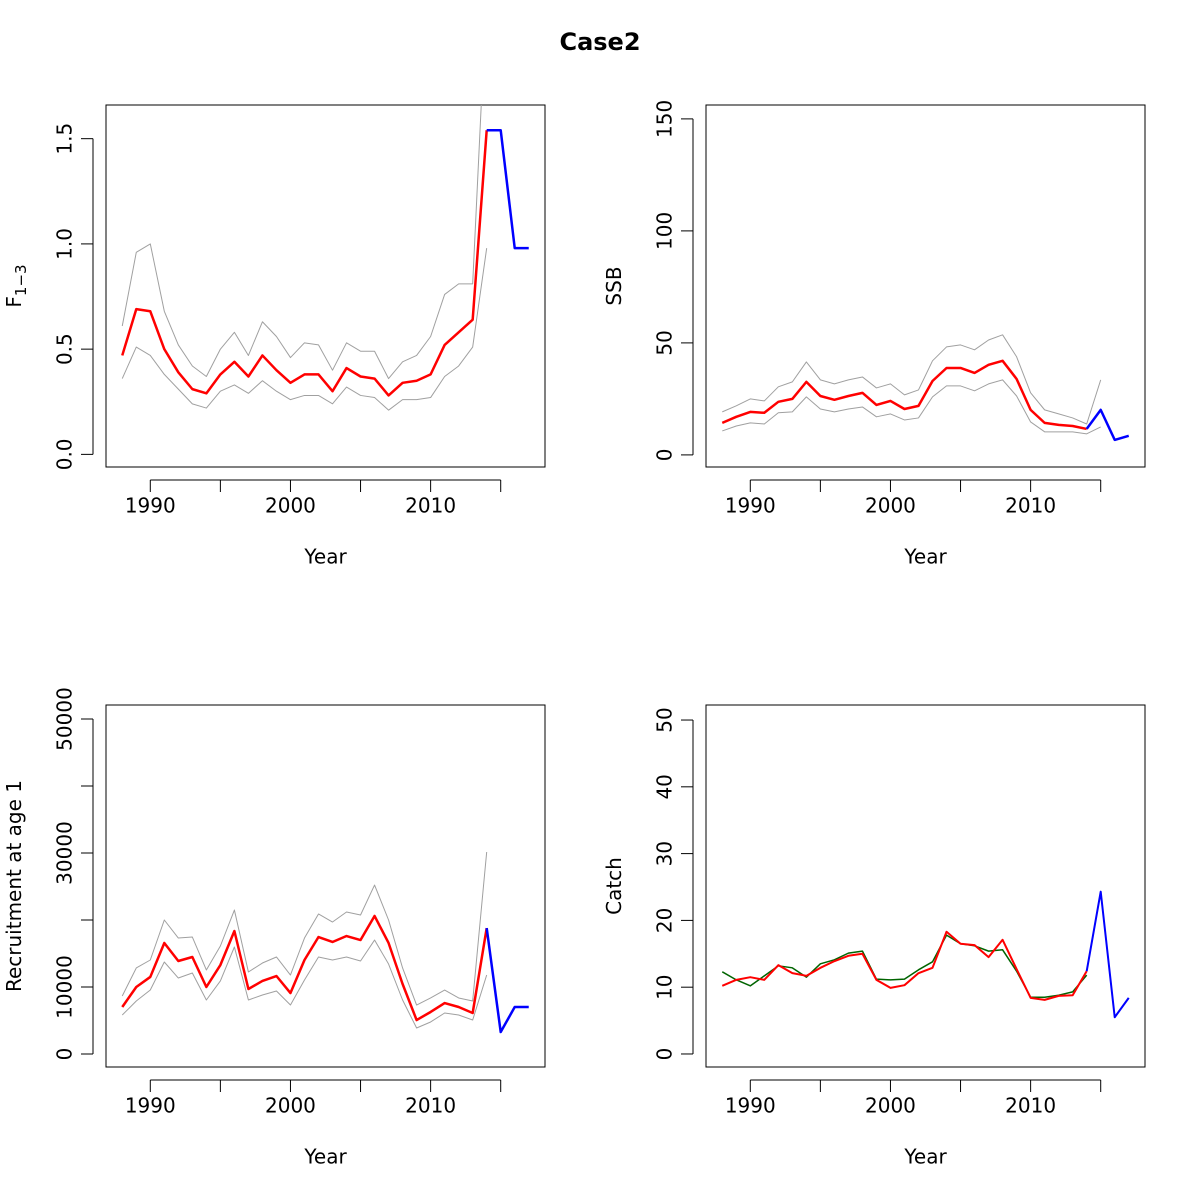  Describe the element at coordinates (65, 987) in the screenshot. I see `y-tick-label: 10000` at that location.